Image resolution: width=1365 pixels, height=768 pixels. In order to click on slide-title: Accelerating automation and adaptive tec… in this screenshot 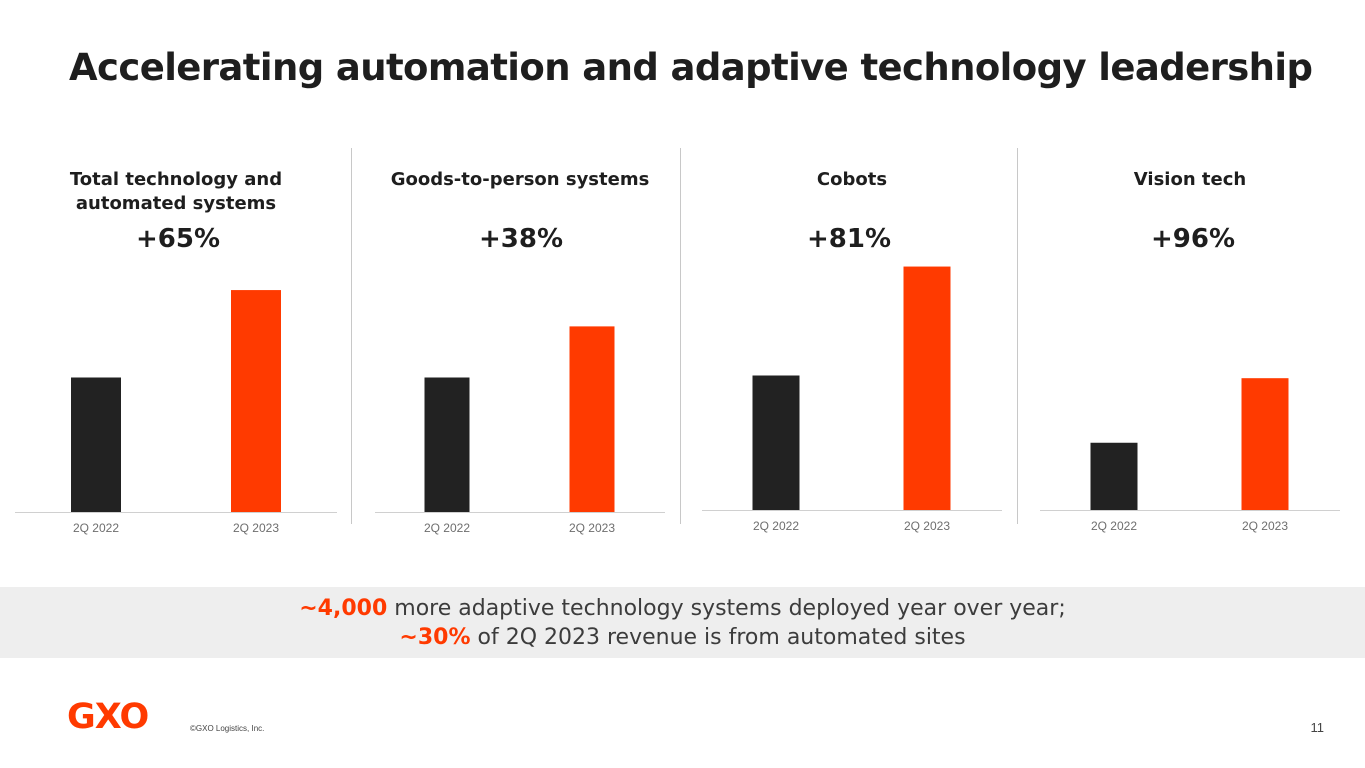, I will do `click(691, 67)`.